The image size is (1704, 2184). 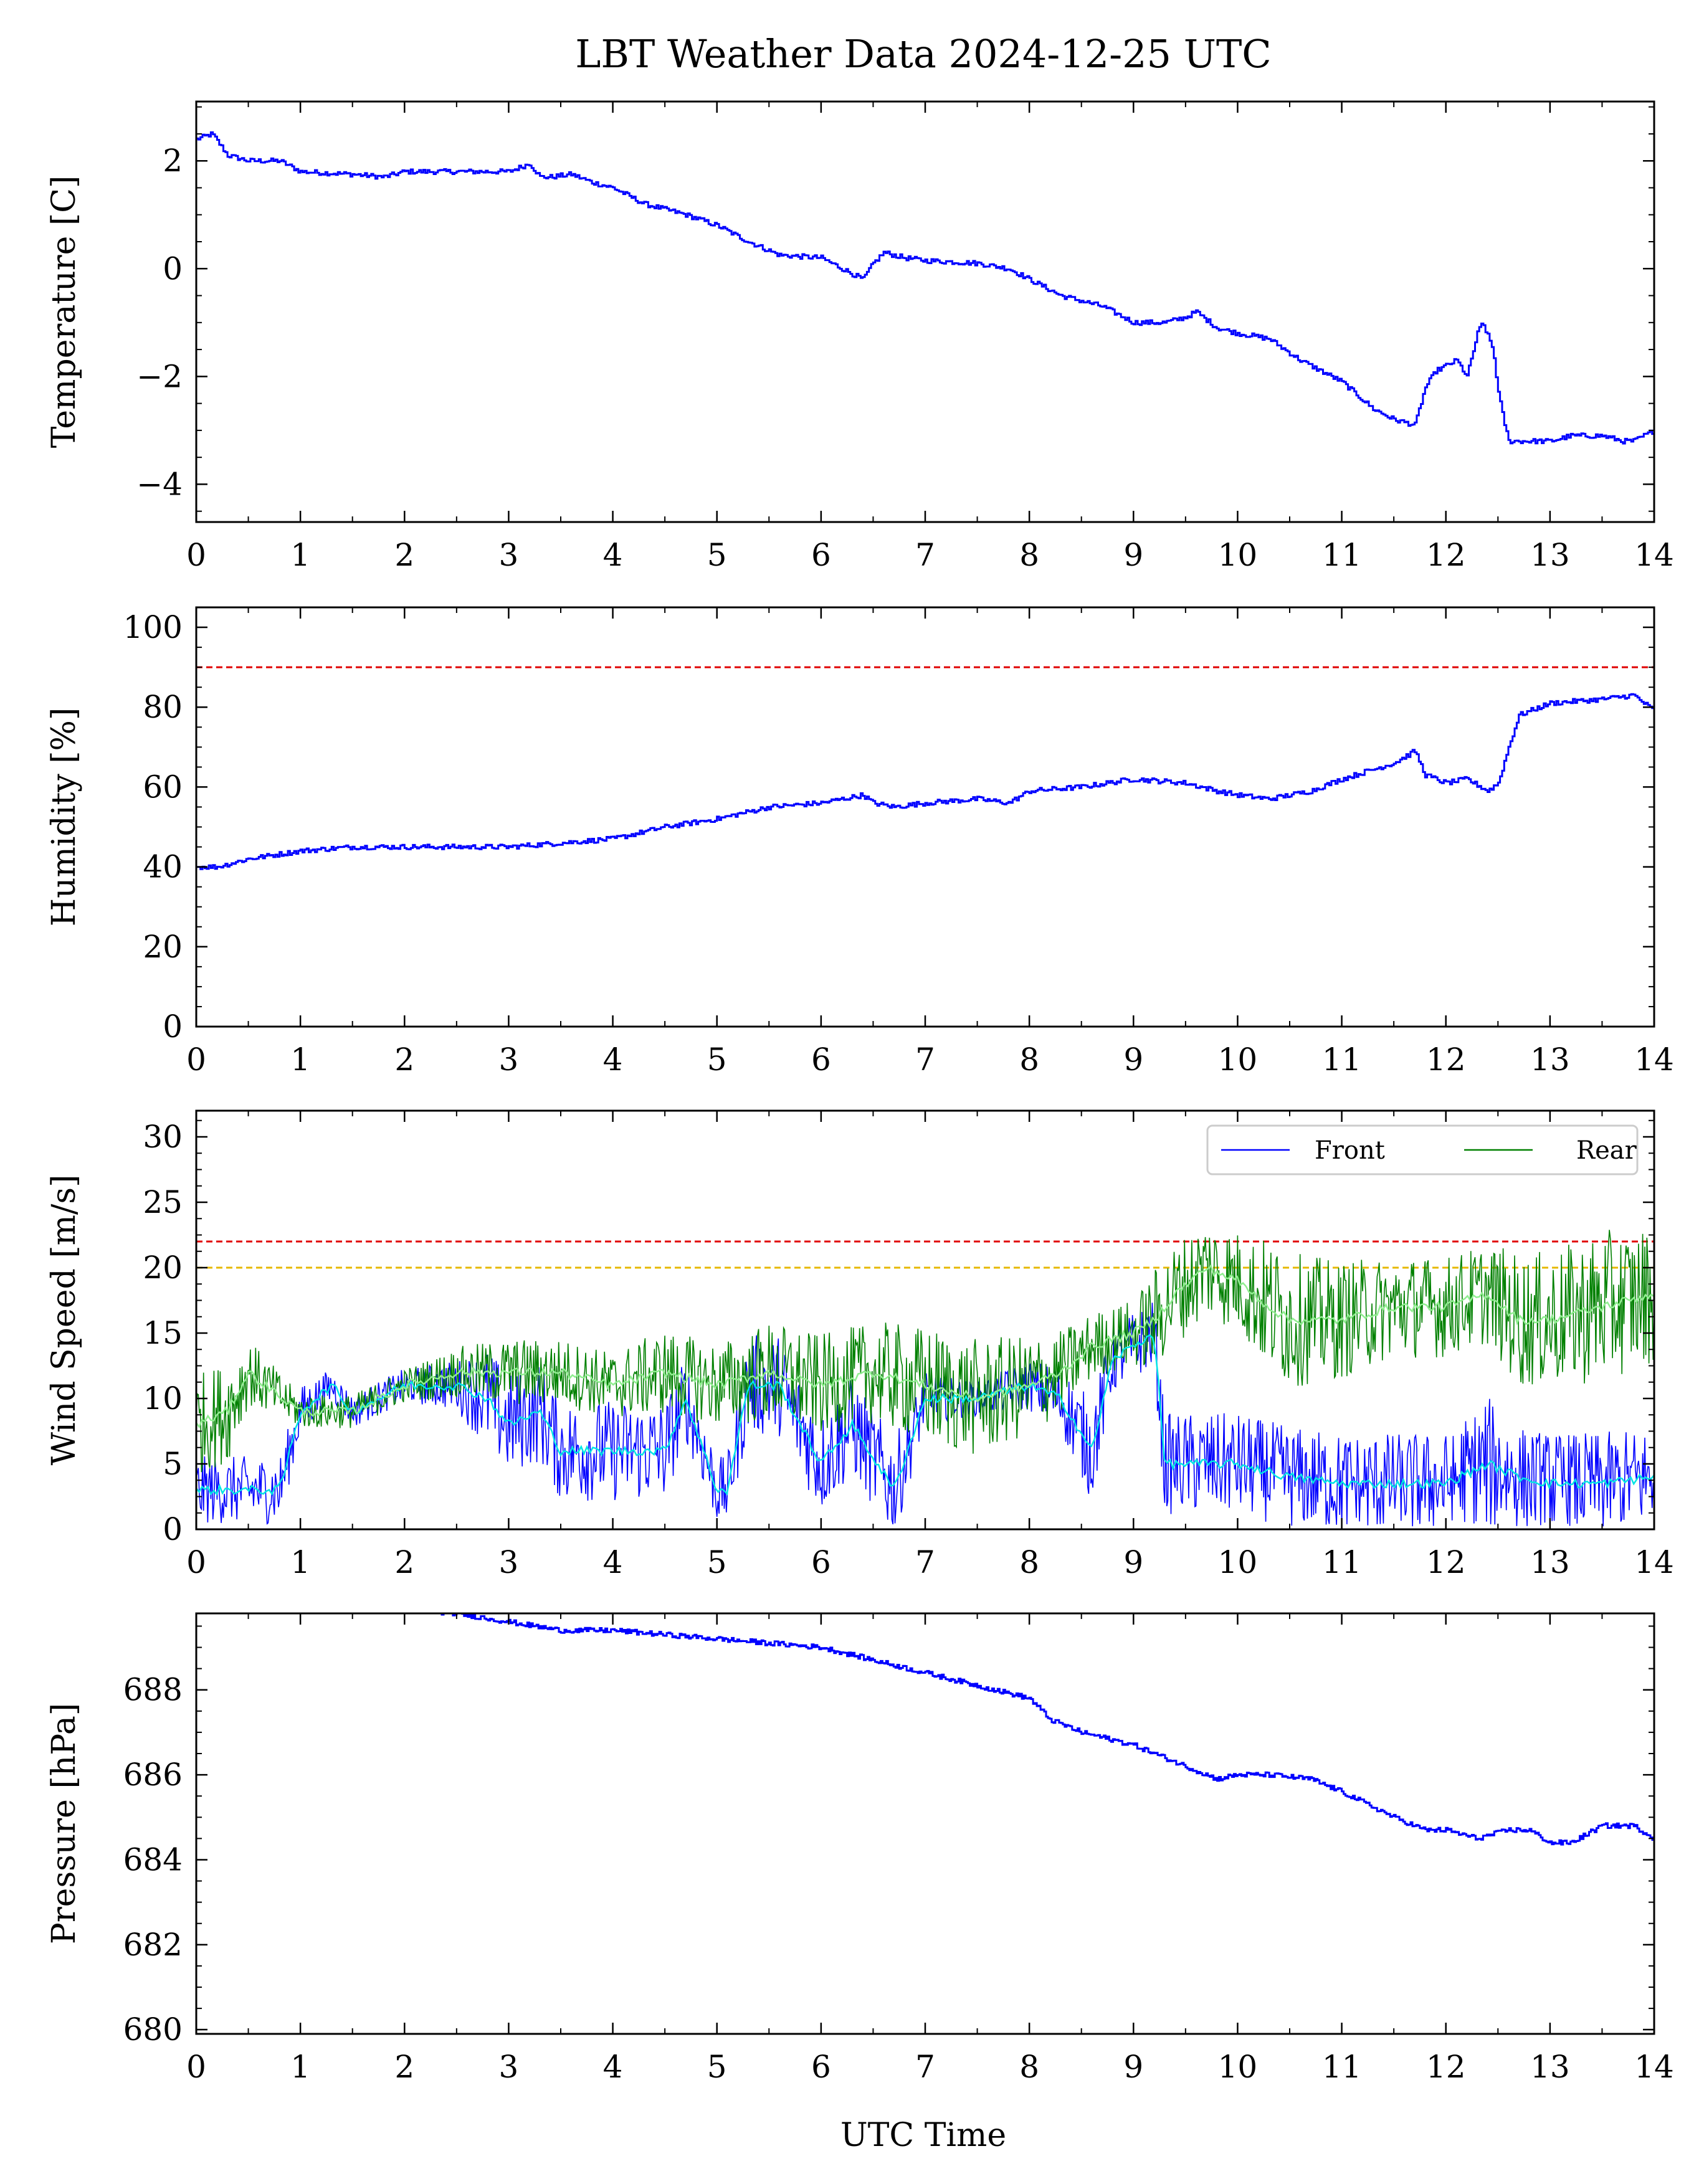 I want to click on humidity-x-tick-label: 7, so click(x=925, y=1060).